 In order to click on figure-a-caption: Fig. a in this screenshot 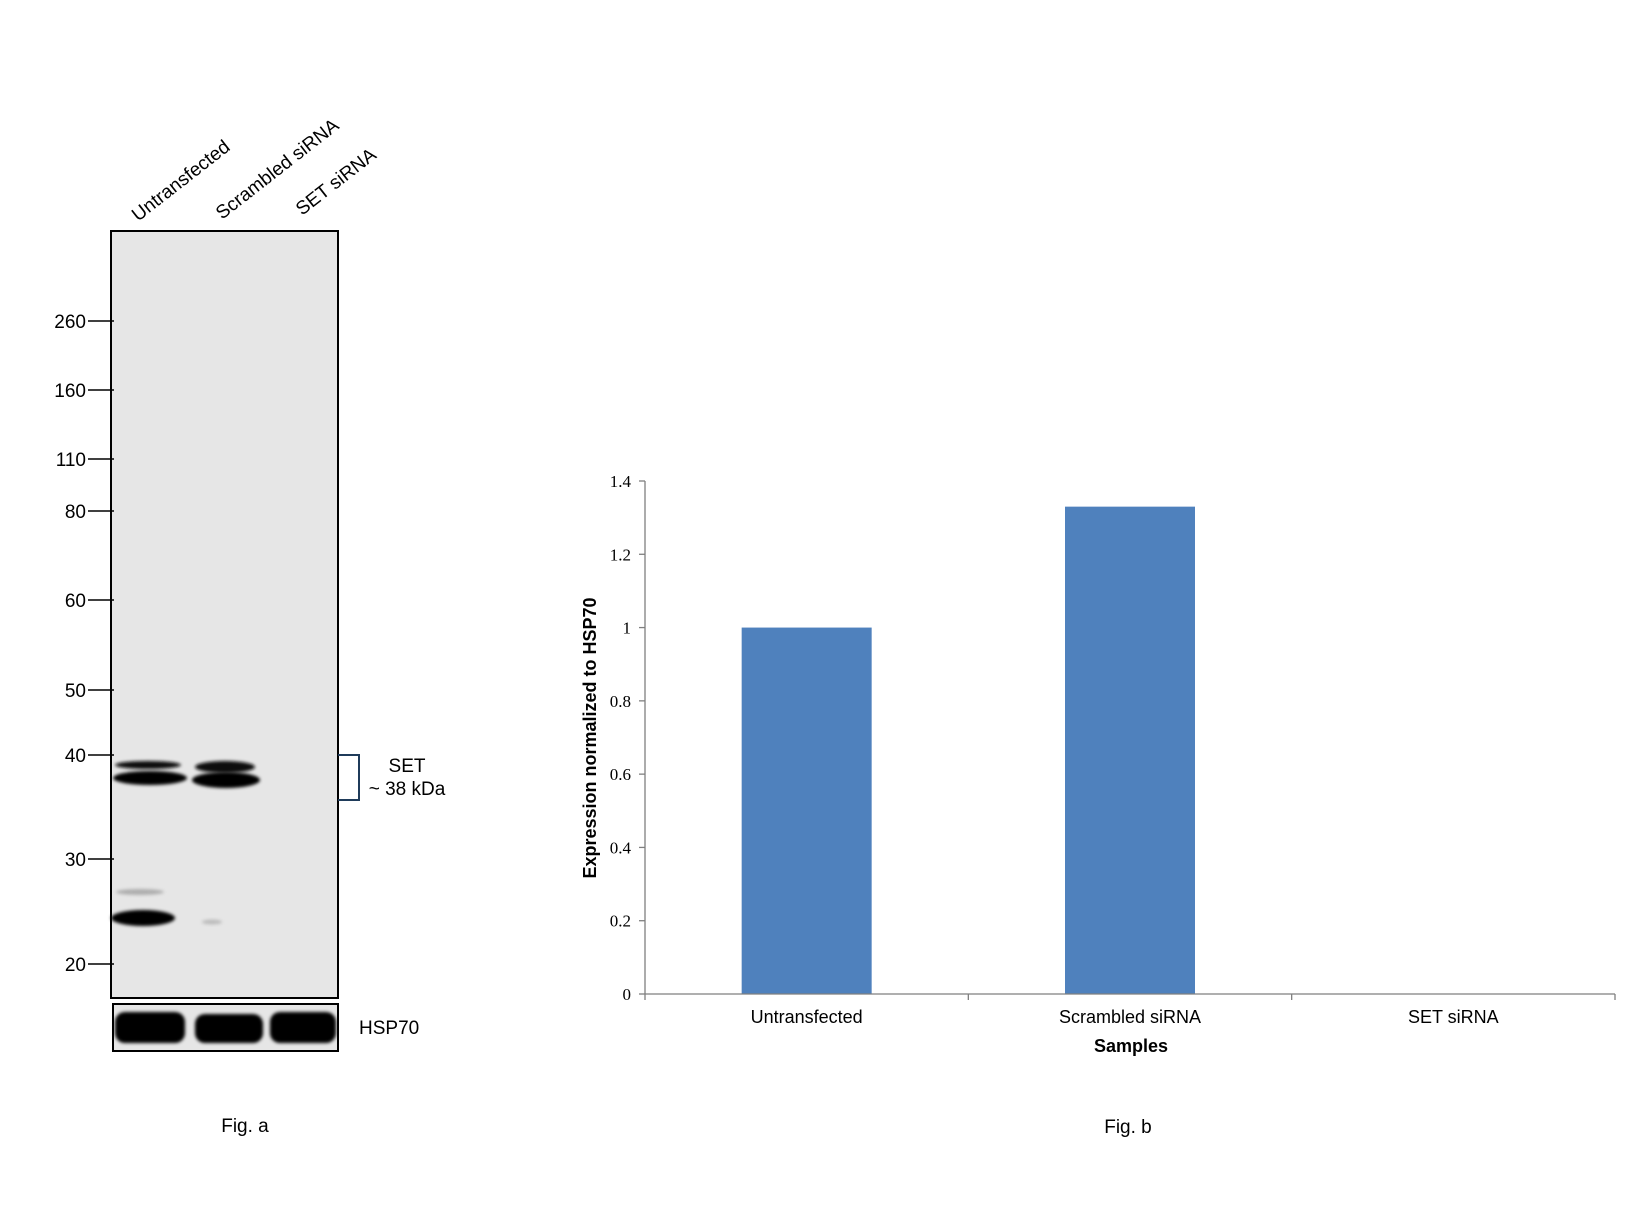, I will do `click(245, 1126)`.